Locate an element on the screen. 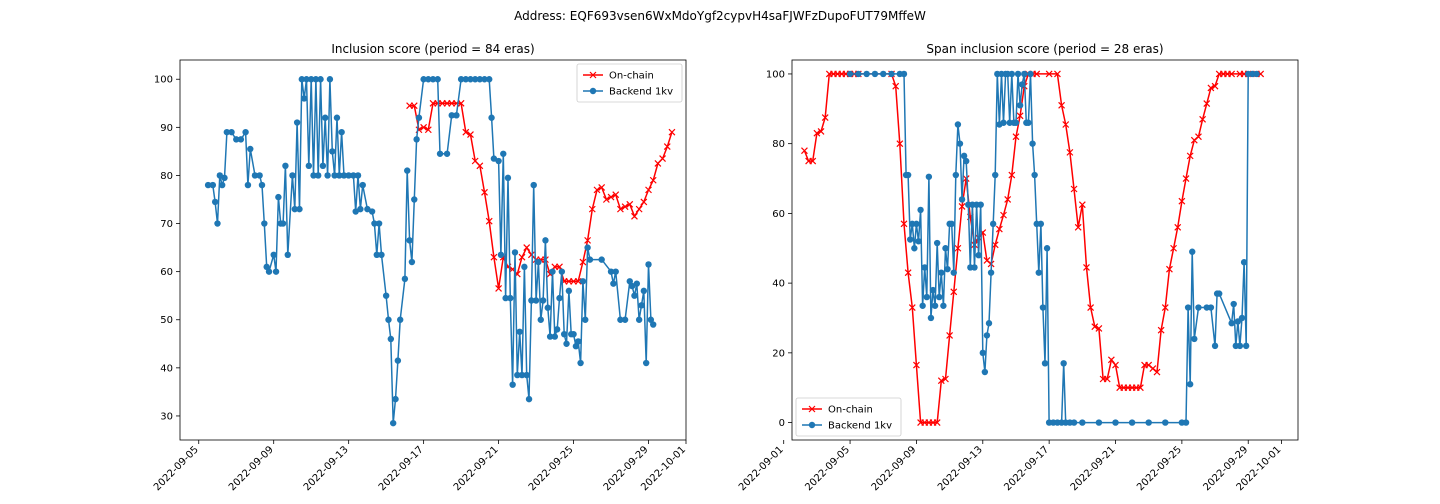 The width and height of the screenshot is (1440, 504). y-tick-label: 70 is located at coordinates (166, 224).